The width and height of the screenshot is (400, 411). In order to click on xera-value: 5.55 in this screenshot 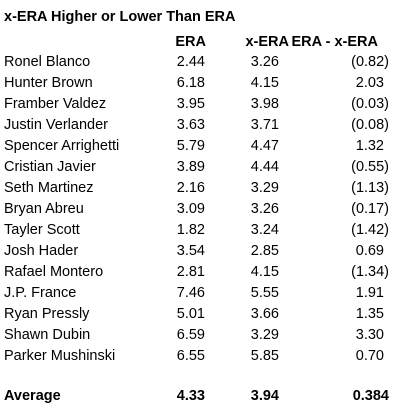, I will do `click(264, 293)`.